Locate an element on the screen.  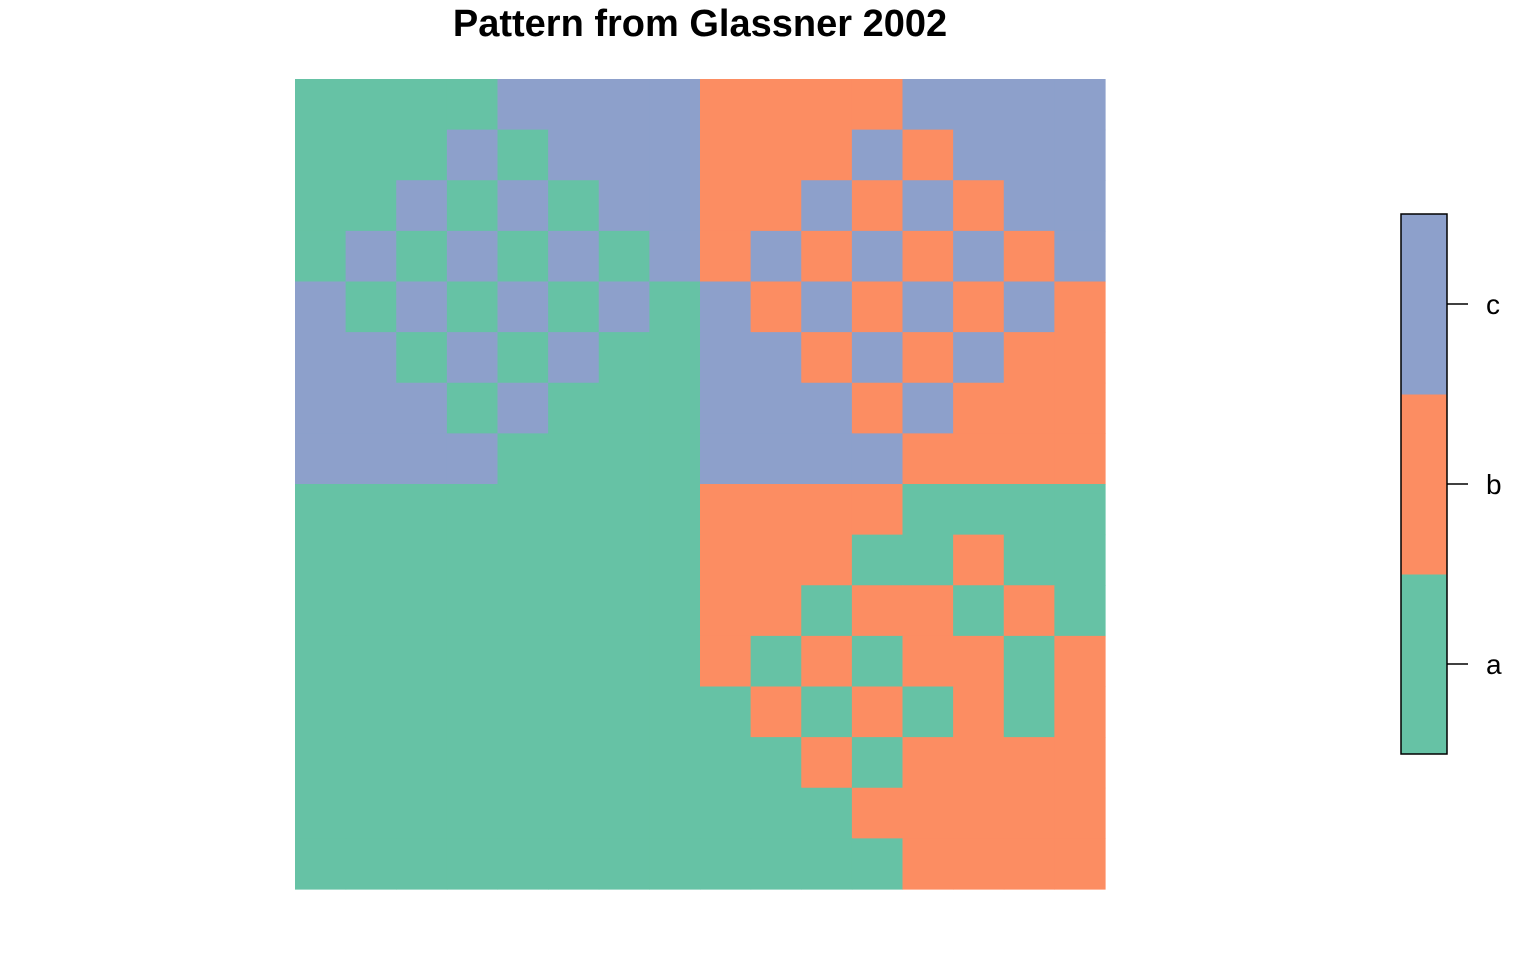
legend-swatch-c is located at coordinates (1424, 304).